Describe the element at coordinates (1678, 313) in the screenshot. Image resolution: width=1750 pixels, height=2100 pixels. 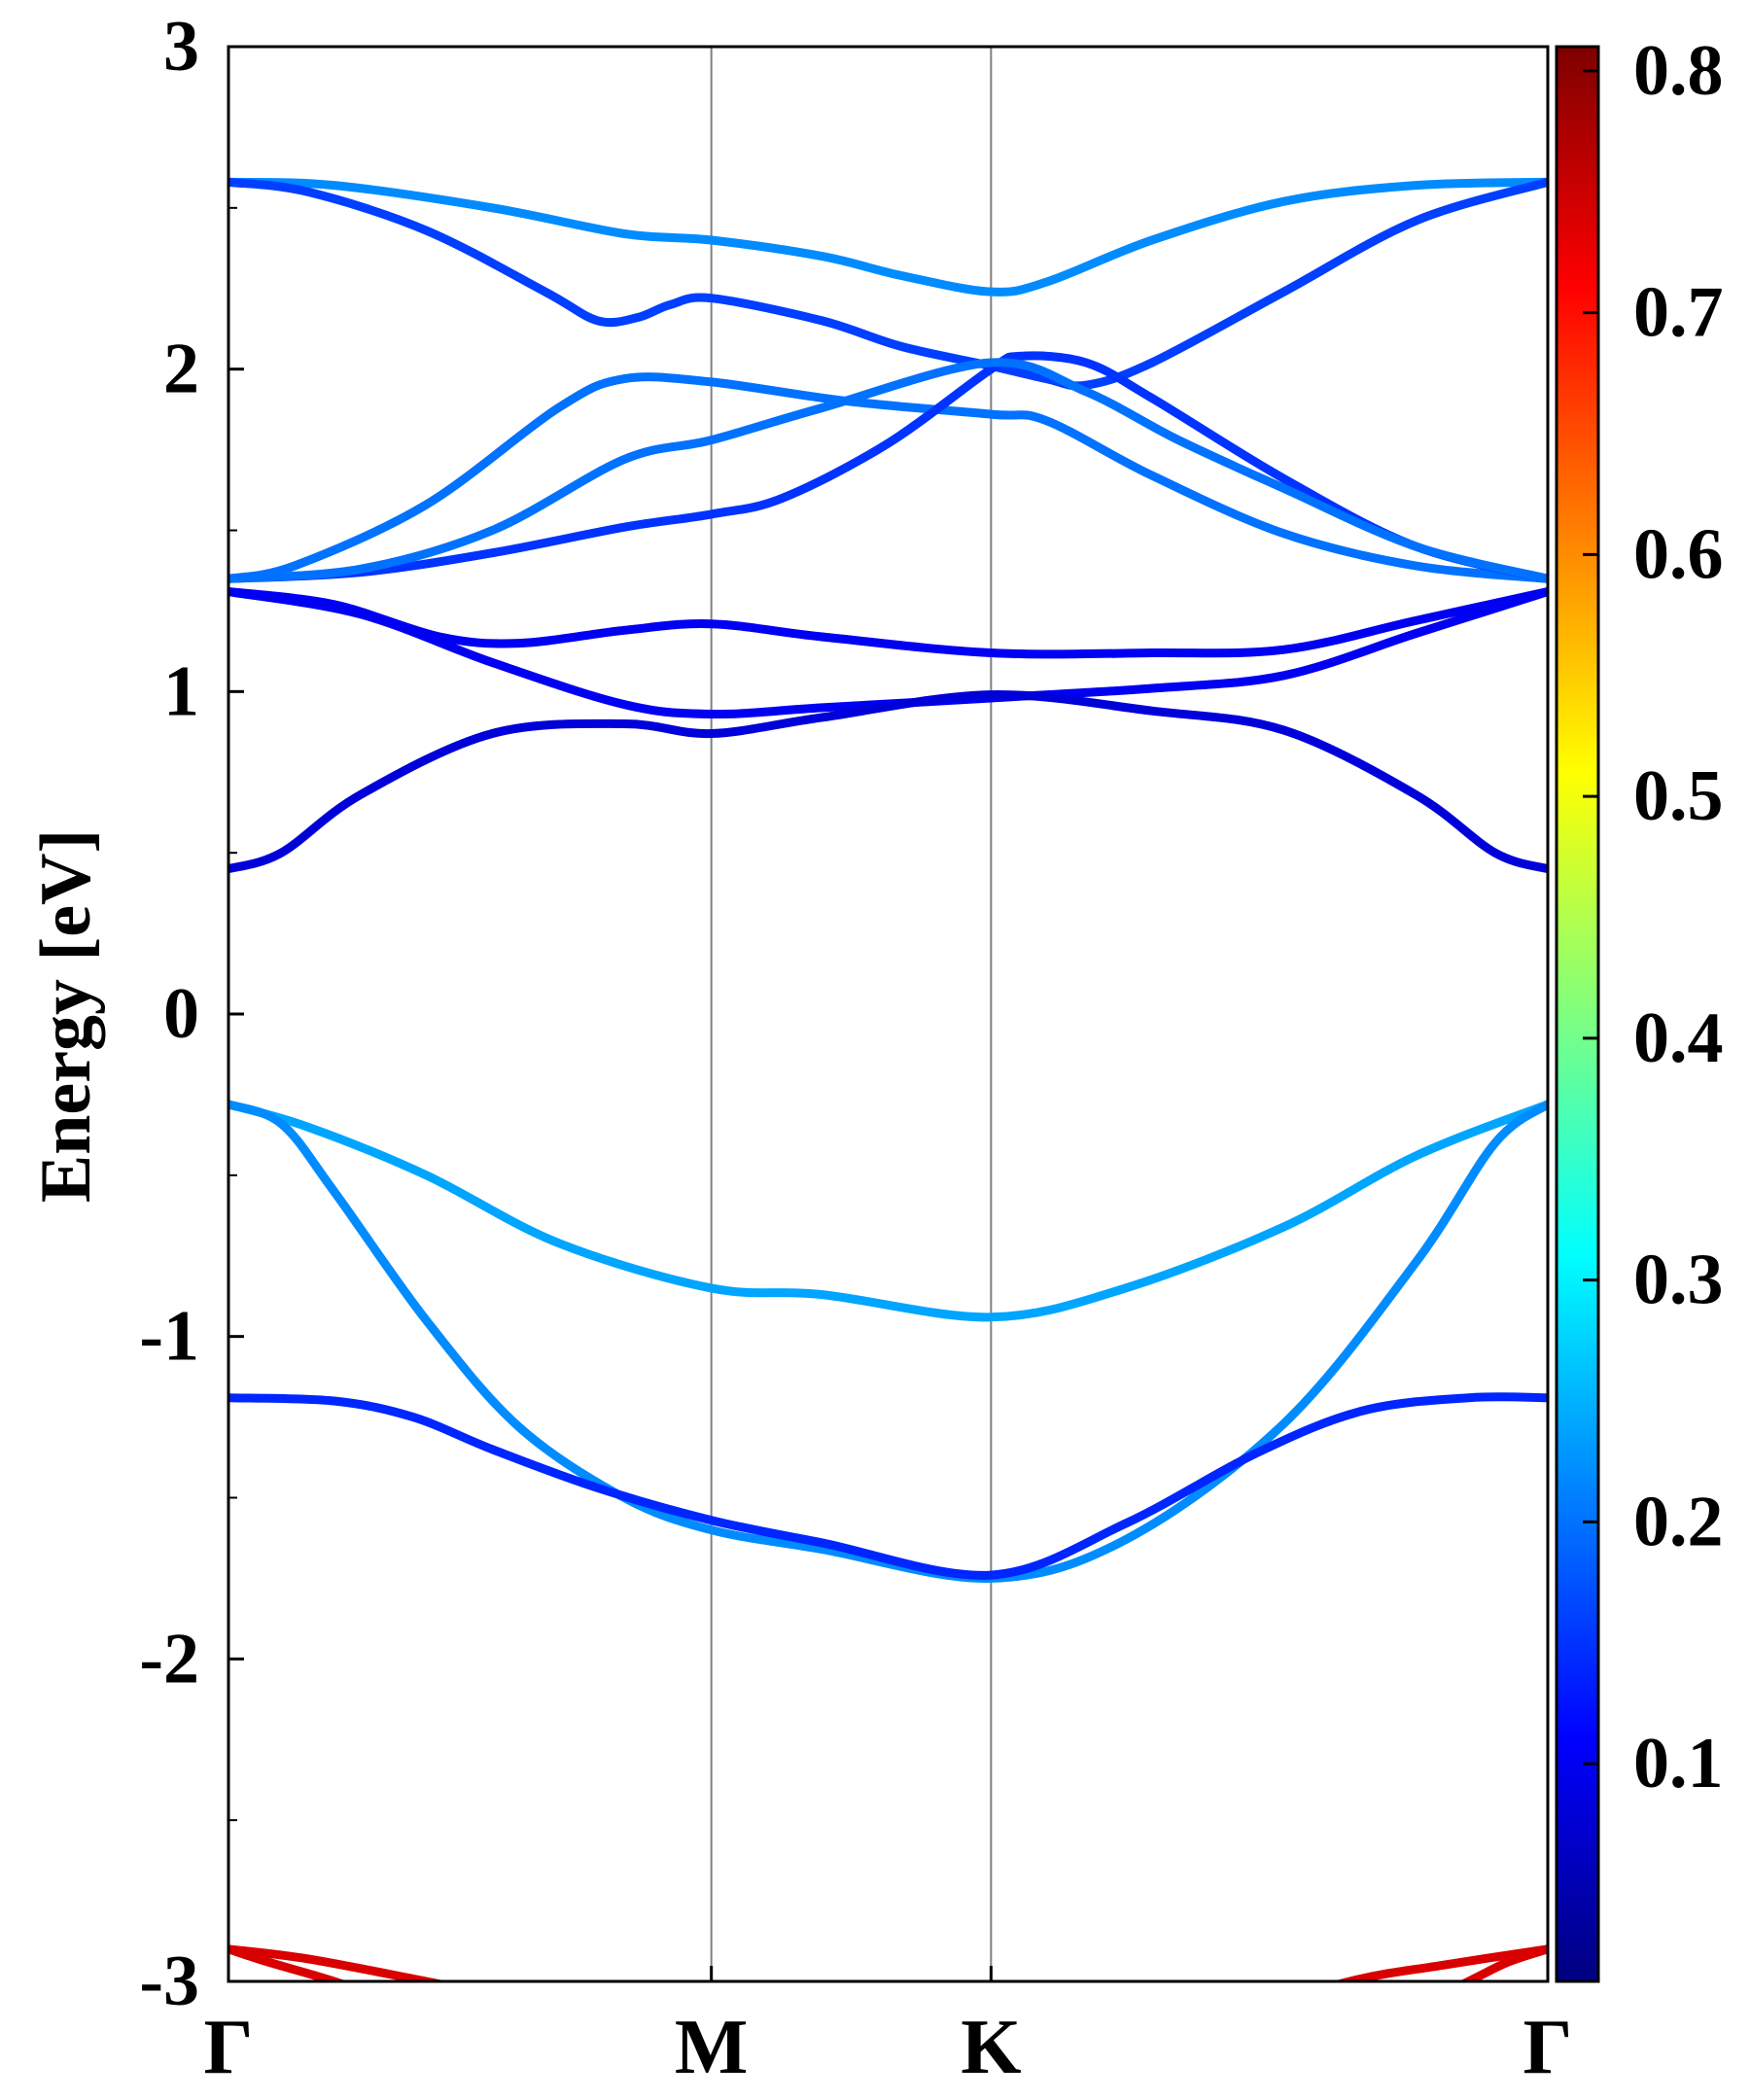
I see `colorbar-tick-label: 0.7` at that location.